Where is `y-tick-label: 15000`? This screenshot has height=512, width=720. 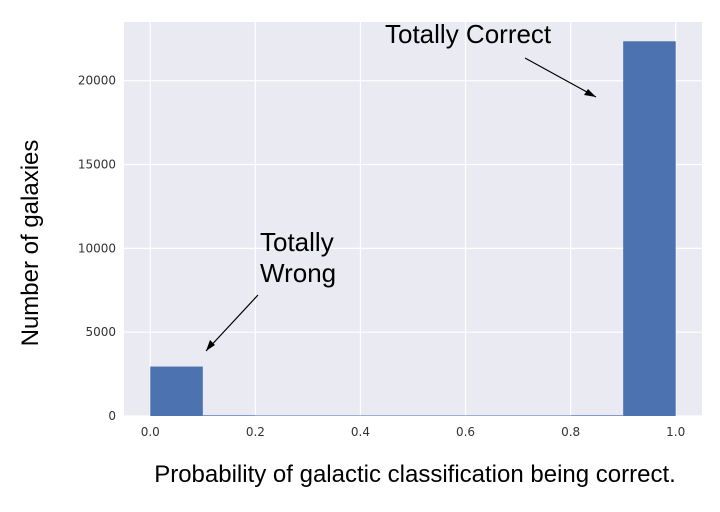
y-tick-label: 15000 is located at coordinates (97, 165).